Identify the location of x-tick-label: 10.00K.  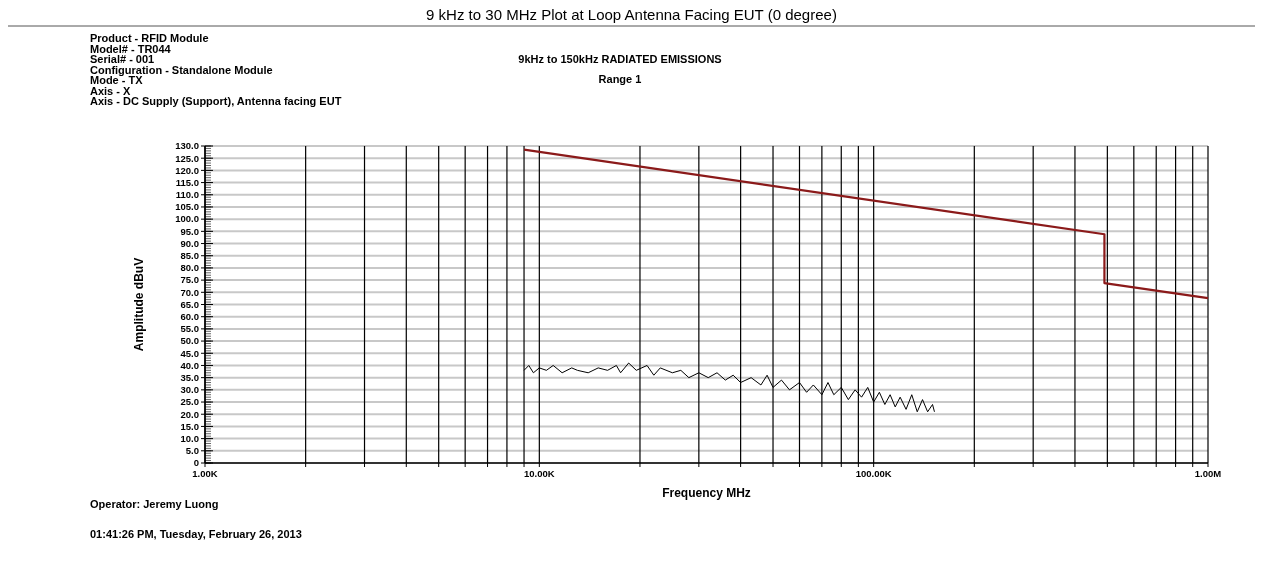
(539, 473).